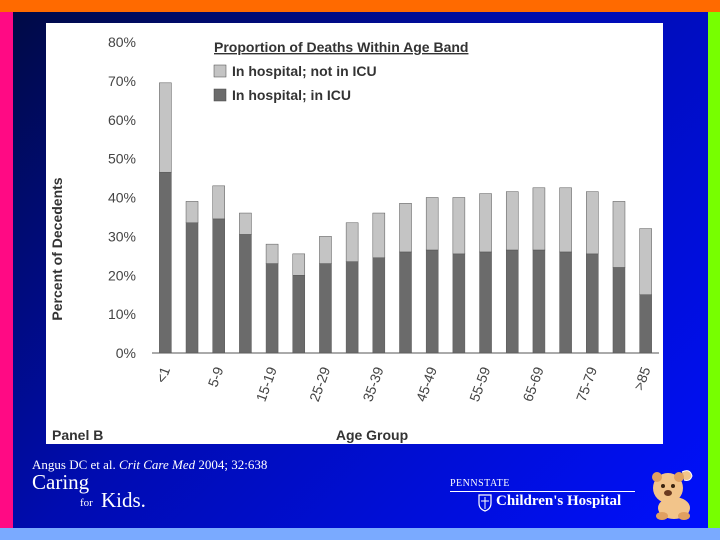 This screenshot has height=540, width=720. What do you see at coordinates (61, 482) in the screenshot?
I see `tagline-caring: Caring` at bounding box center [61, 482].